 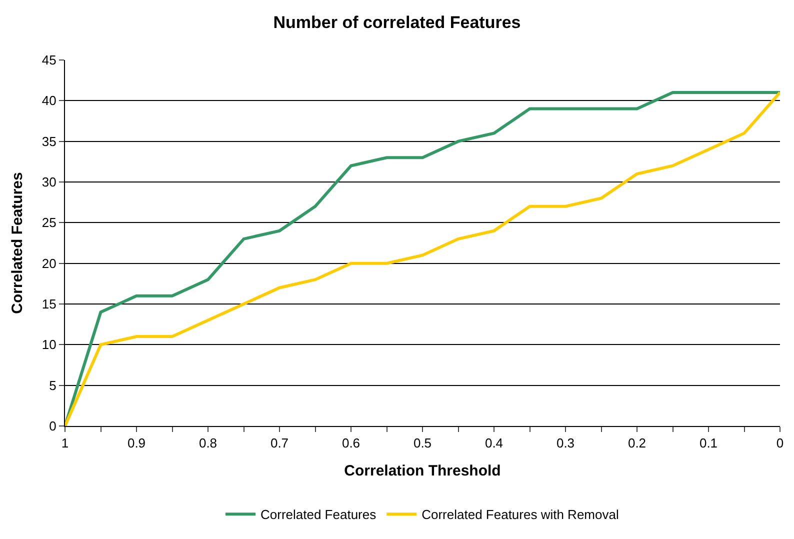 What do you see at coordinates (708, 443) in the screenshot?
I see `x-tick-label: 0.1` at bounding box center [708, 443].